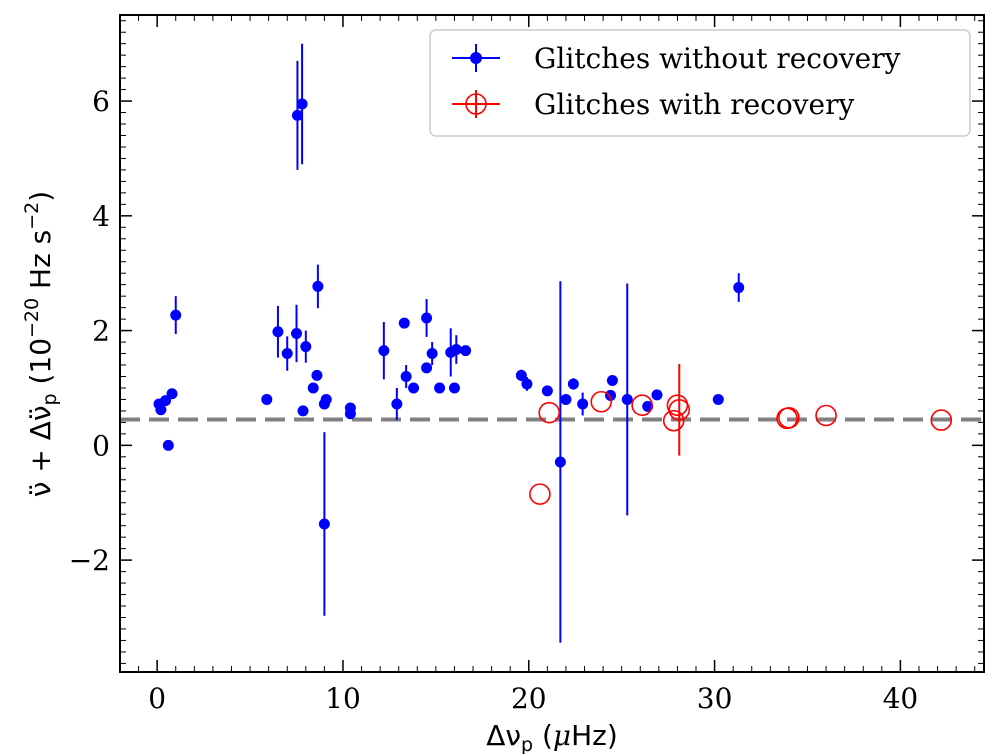 The height and width of the screenshot is (754, 996). What do you see at coordinates (529, 698) in the screenshot?
I see `x-tick-label: 20` at bounding box center [529, 698].